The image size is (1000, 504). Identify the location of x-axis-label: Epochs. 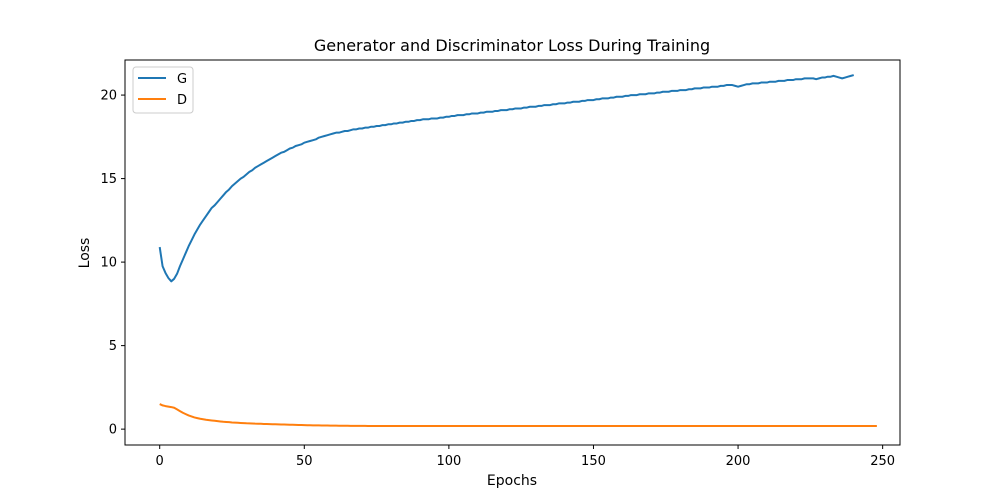
(512, 481).